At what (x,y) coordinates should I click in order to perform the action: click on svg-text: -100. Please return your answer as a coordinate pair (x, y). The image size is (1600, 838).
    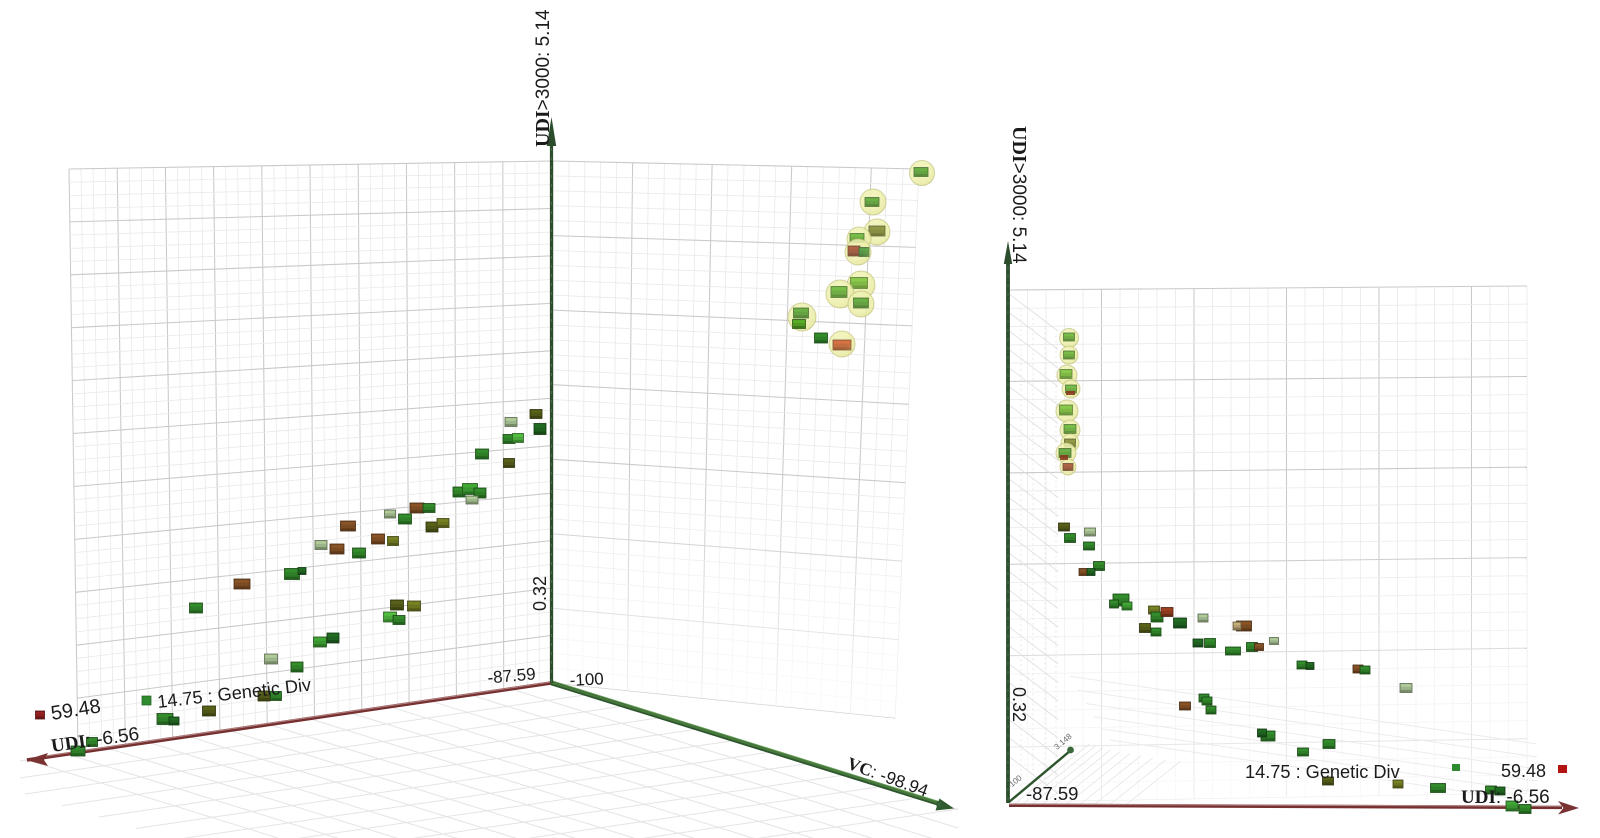
    Looking at the image, I should click on (586, 679).